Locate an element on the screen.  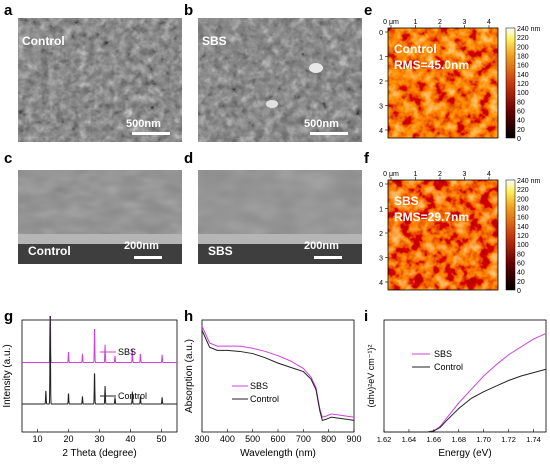
afm-x-tick-label: 3 is located at coordinates (465, 22).